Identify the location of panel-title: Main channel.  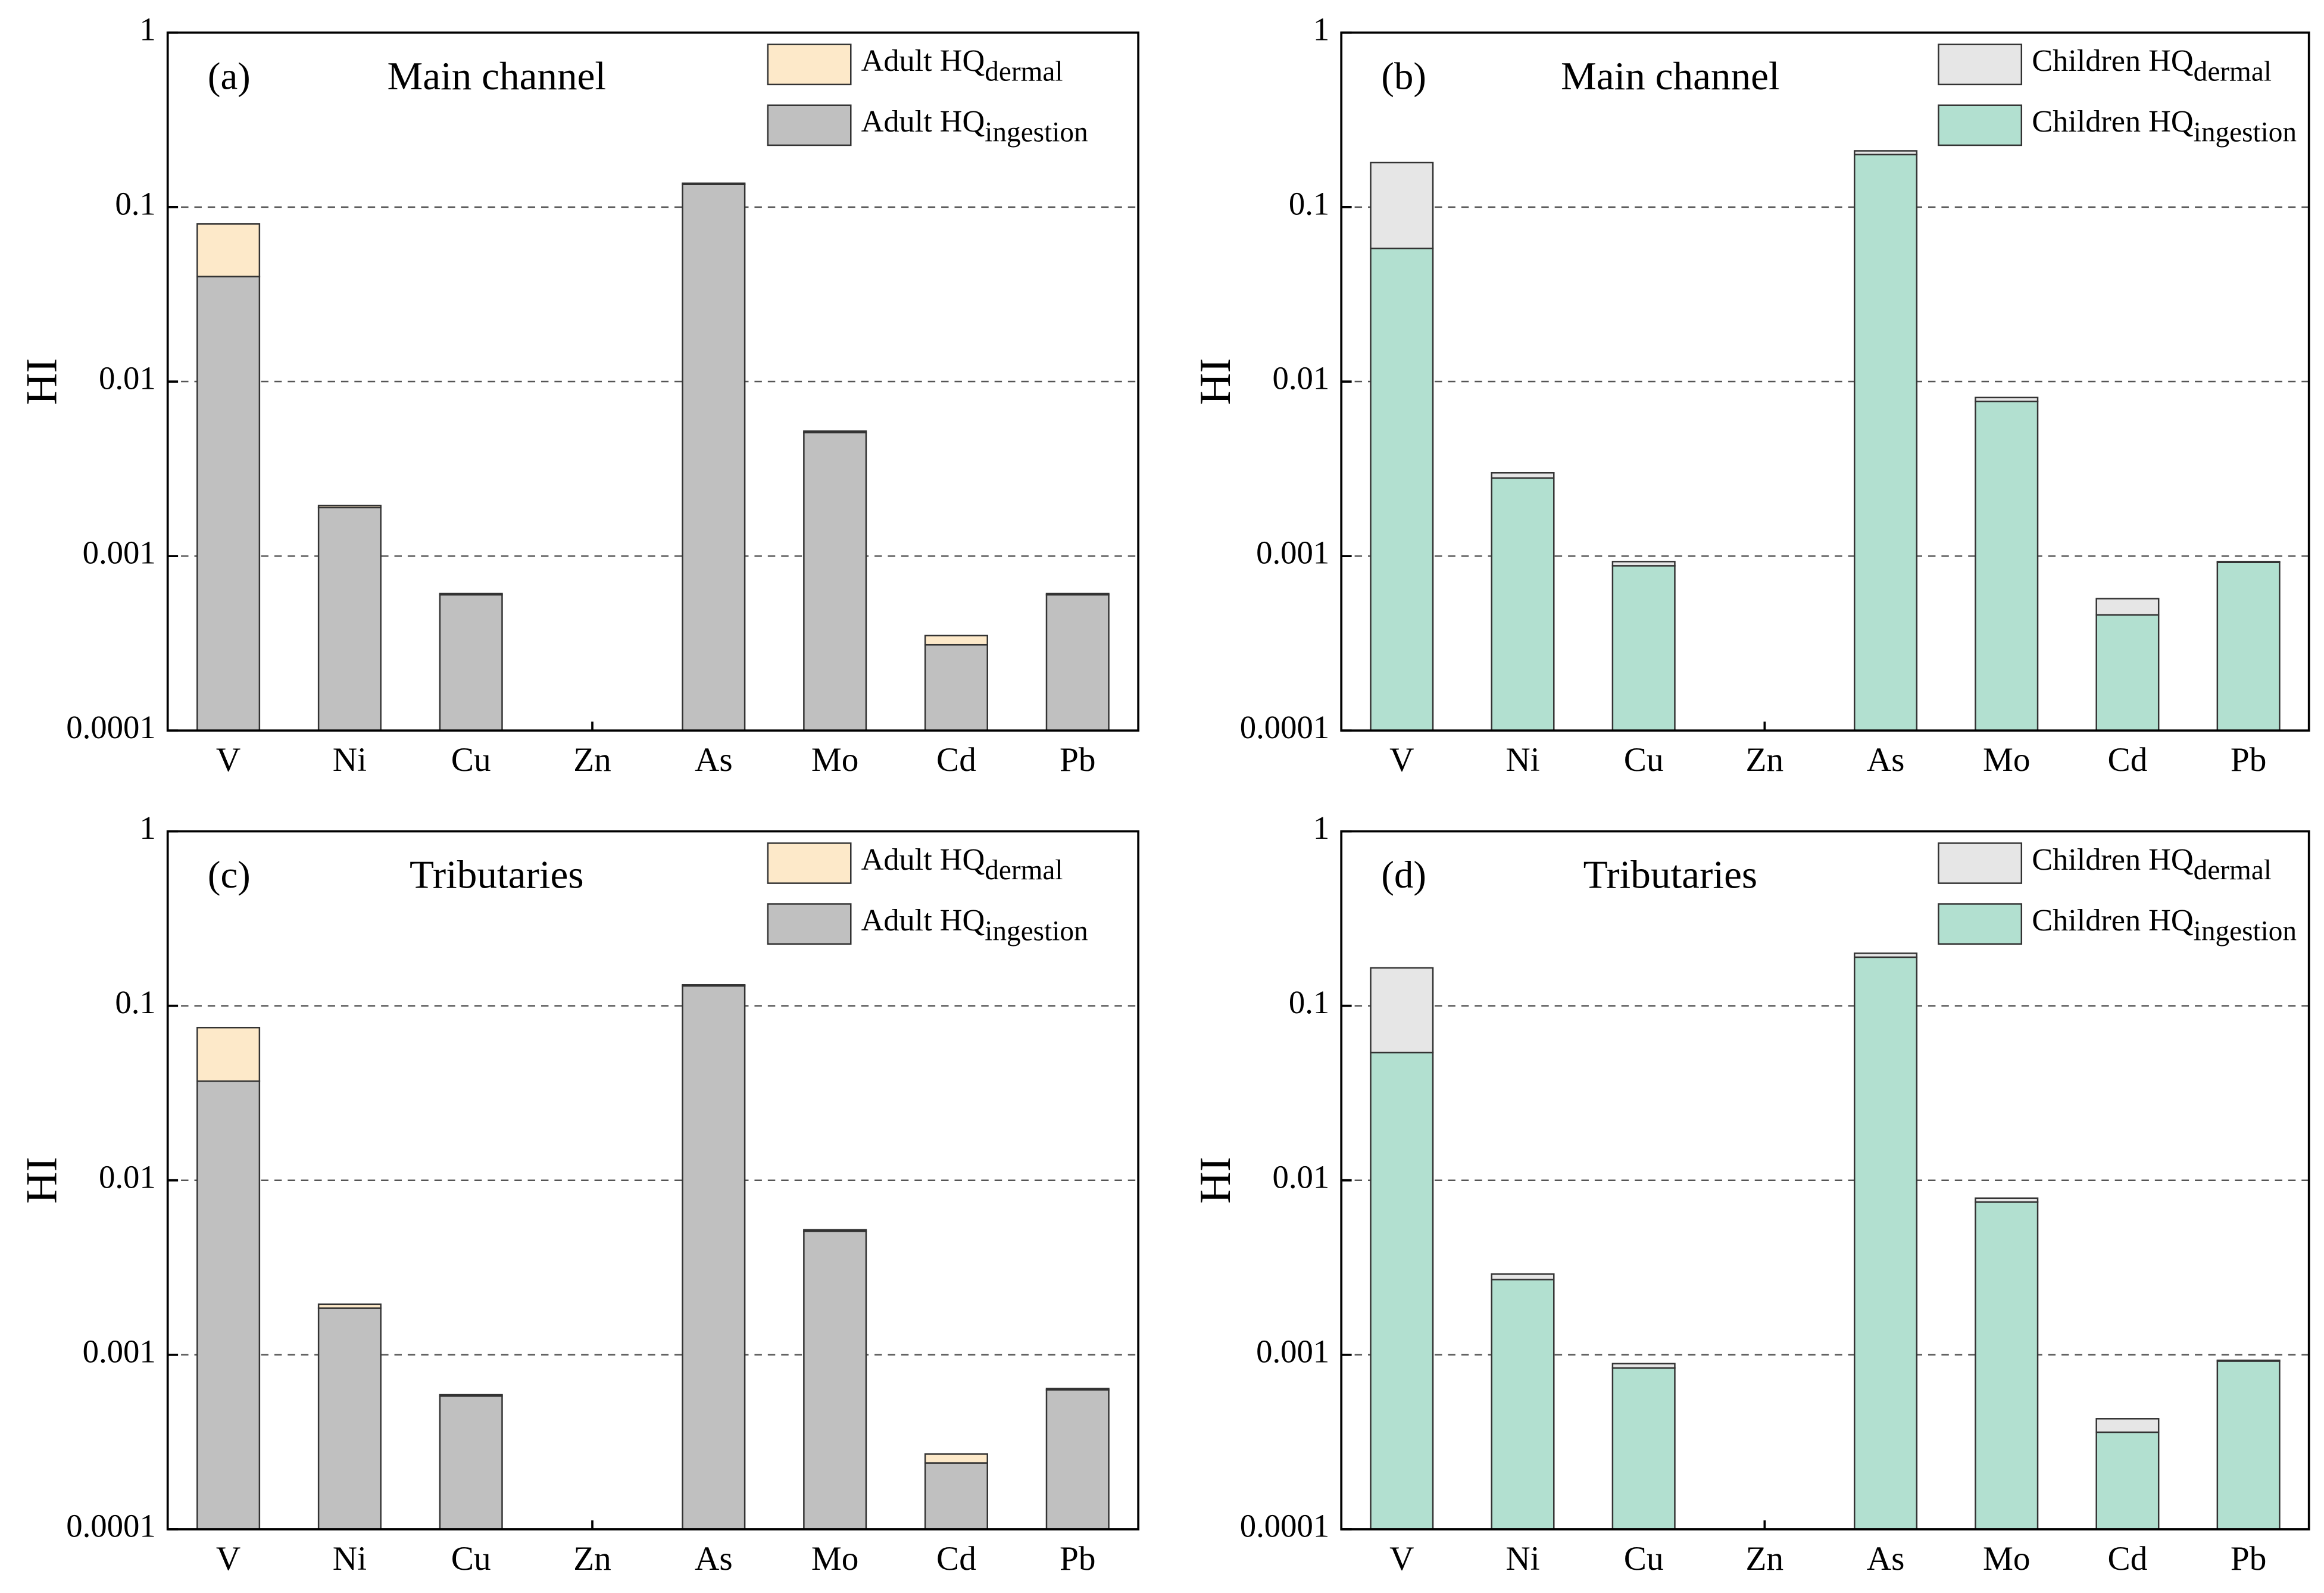
(496, 76).